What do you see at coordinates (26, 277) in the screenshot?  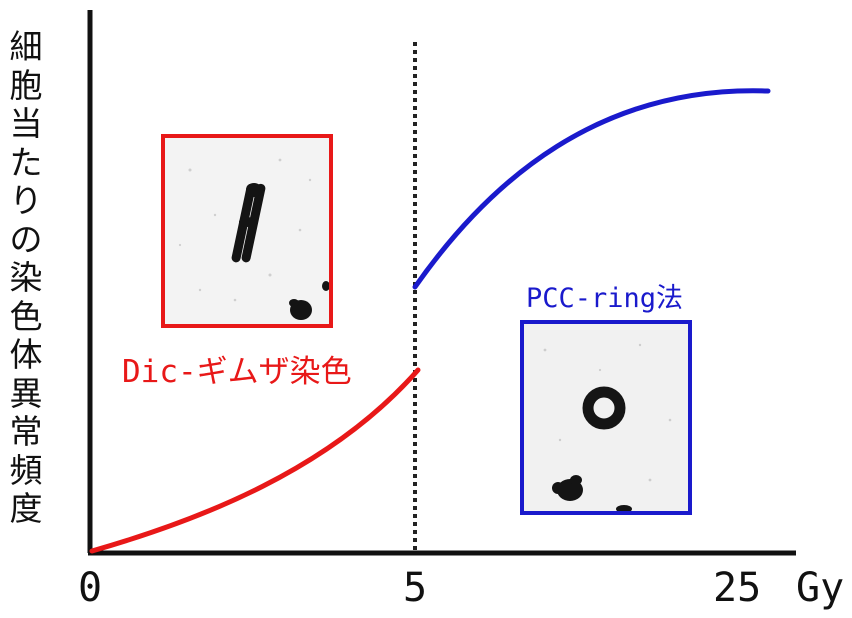 I see `y-axis-label: 細胞当たりの染色体異常頻度` at bounding box center [26, 277].